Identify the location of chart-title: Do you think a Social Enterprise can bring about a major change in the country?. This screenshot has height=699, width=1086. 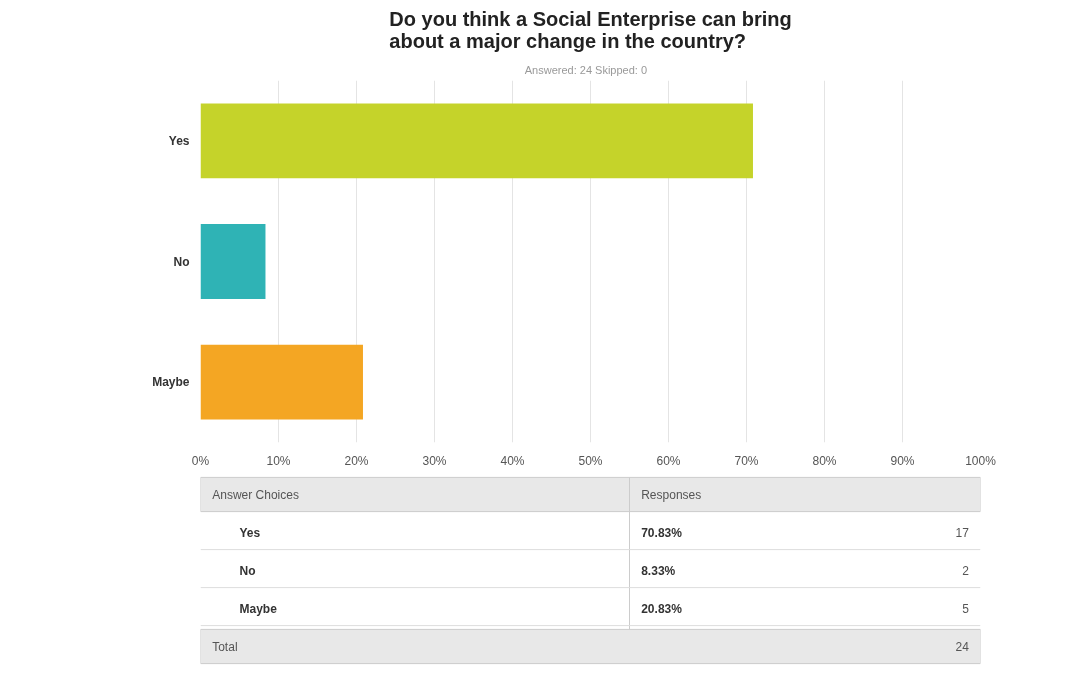
(590, 29).